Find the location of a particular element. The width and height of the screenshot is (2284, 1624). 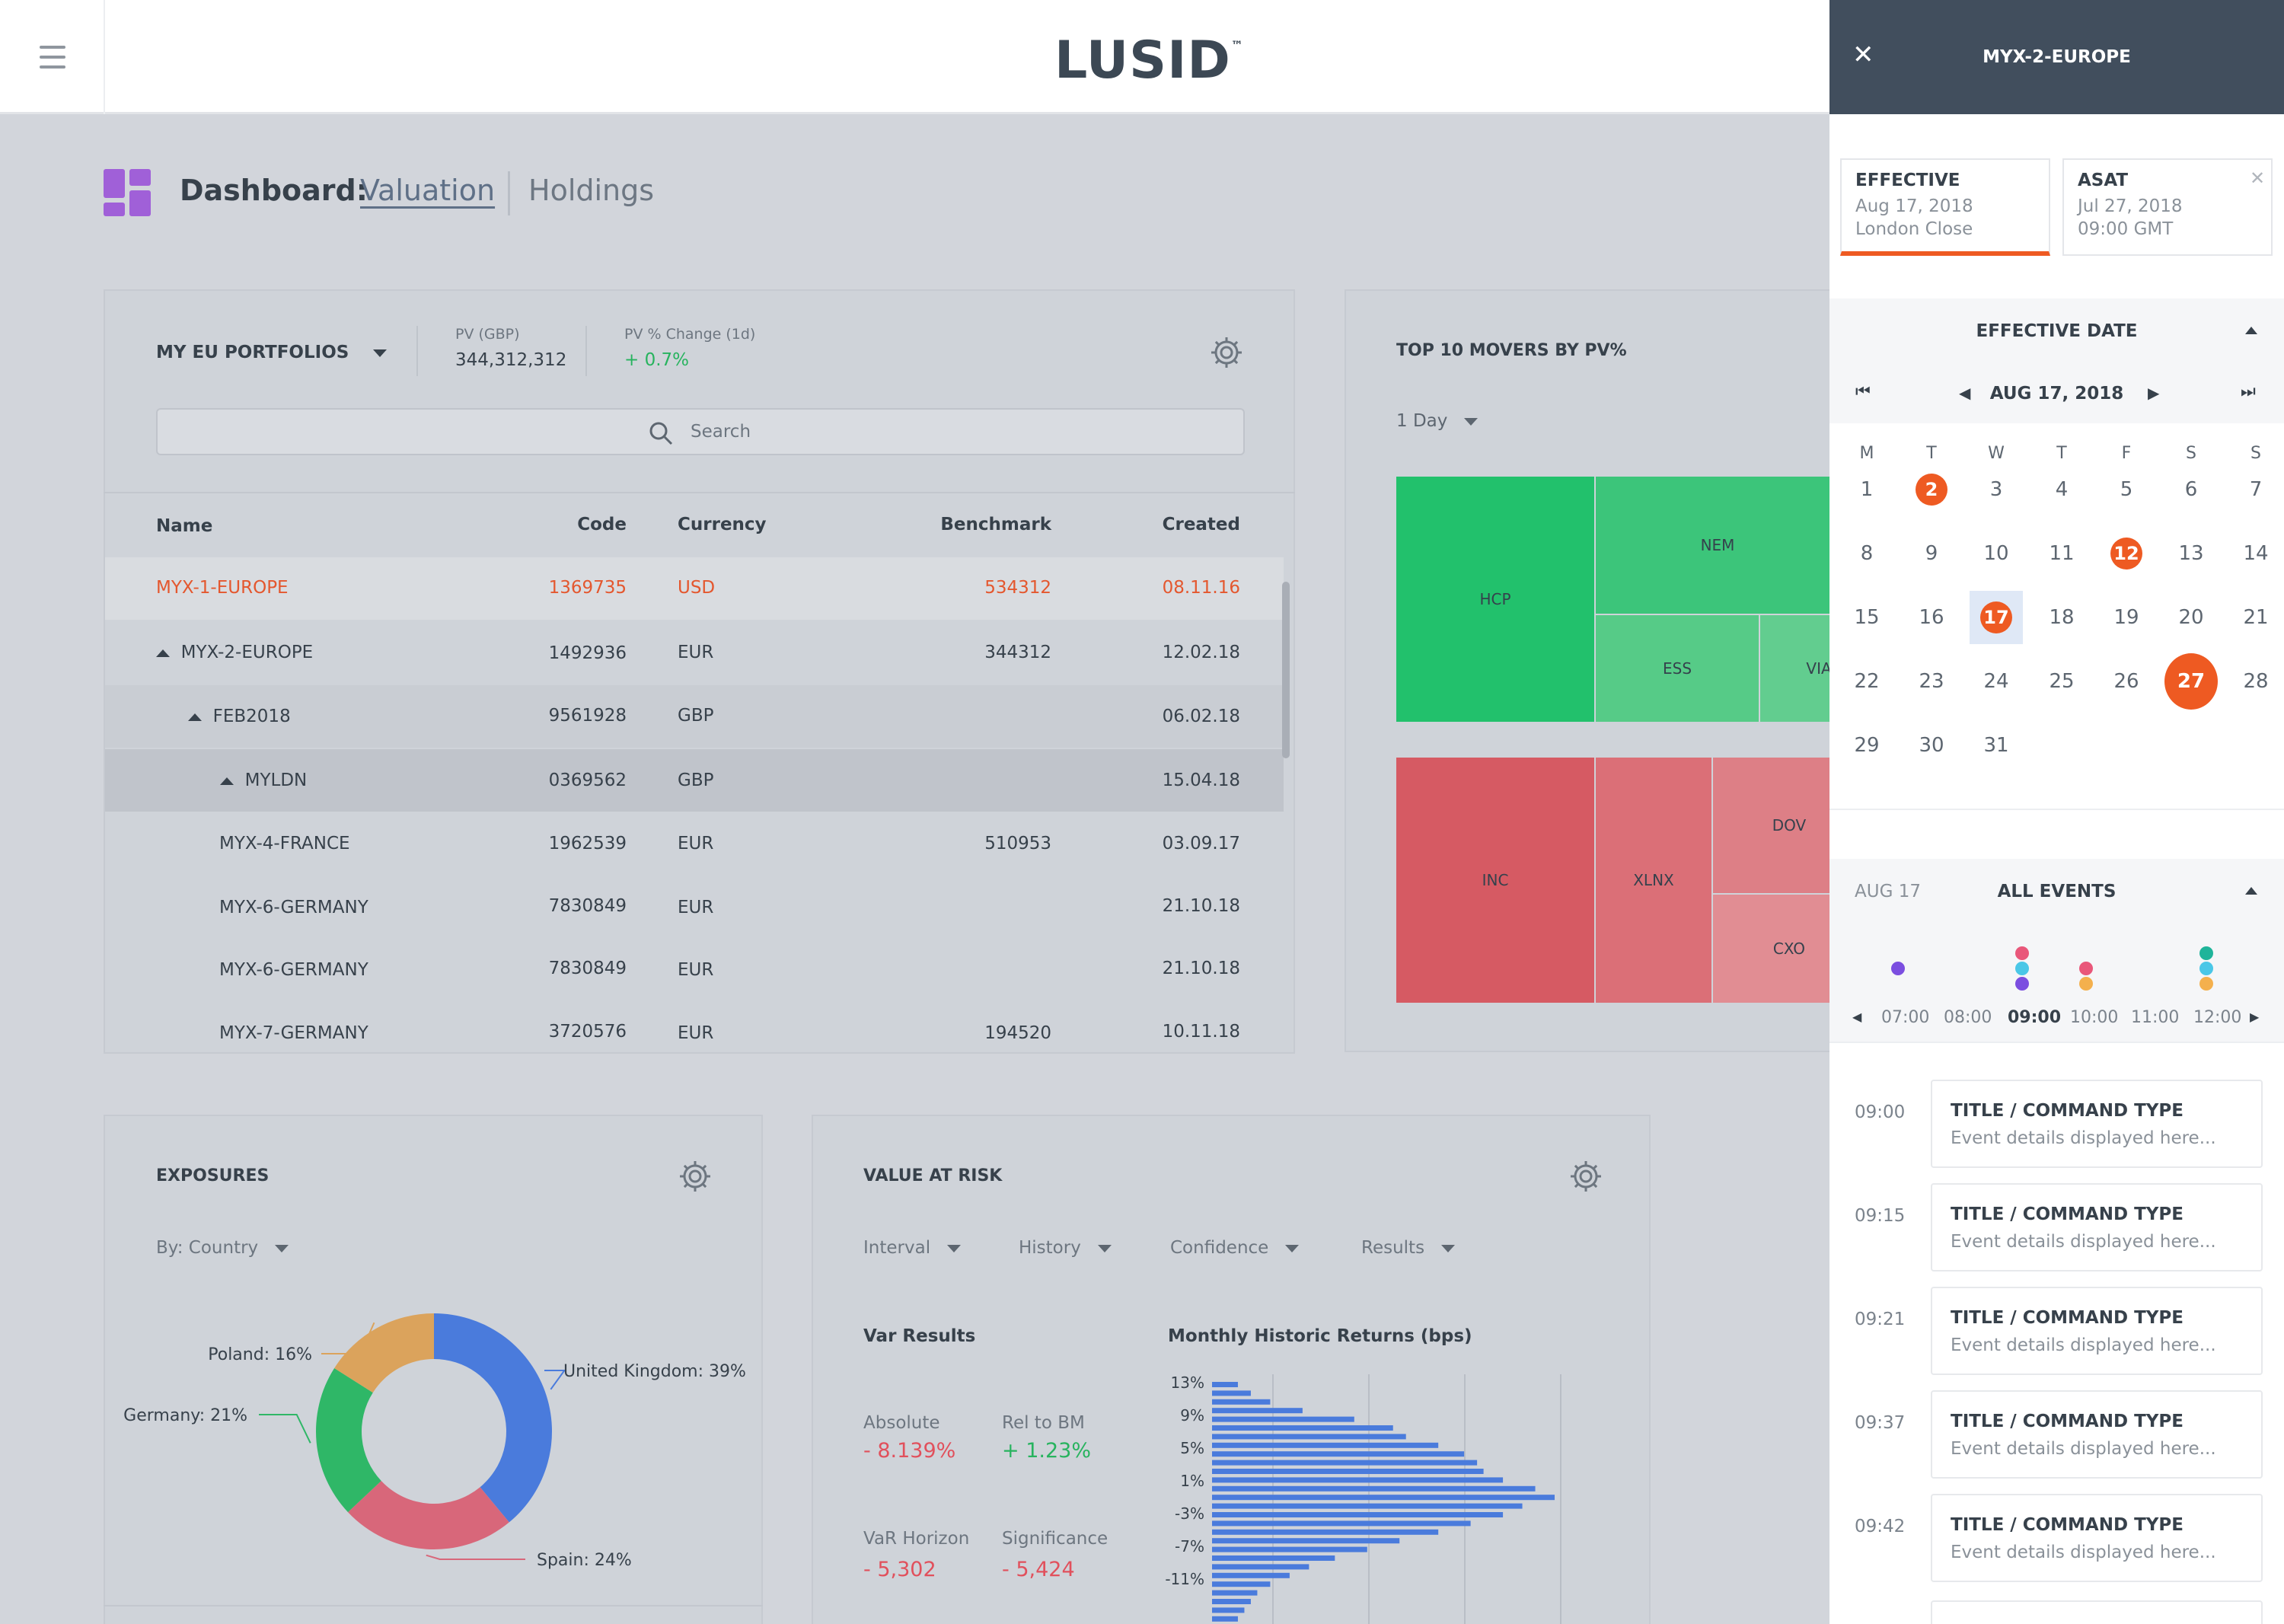

calendar-day: 16 is located at coordinates (1931, 617).